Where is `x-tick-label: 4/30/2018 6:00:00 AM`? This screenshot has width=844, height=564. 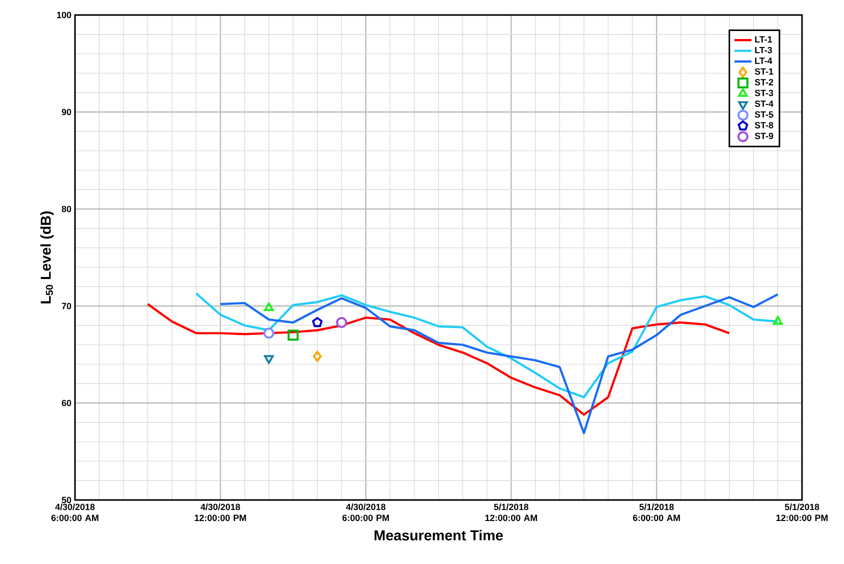 x-tick-label: 4/30/2018 6:00:00 AM is located at coordinates (74, 513).